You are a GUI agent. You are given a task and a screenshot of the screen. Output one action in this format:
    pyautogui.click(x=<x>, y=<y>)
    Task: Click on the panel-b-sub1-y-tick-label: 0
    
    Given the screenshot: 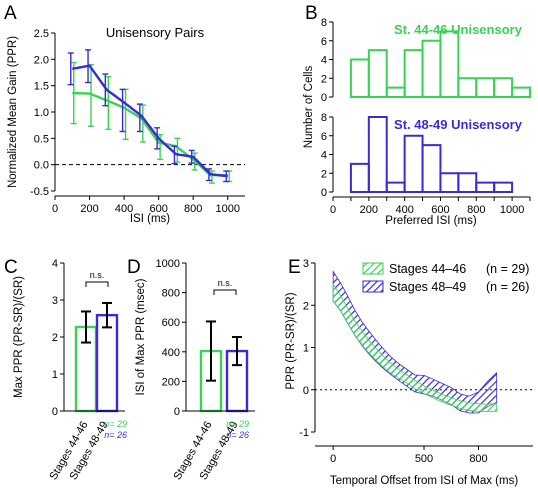 What is the action you would take?
    pyautogui.click(x=324, y=98)
    